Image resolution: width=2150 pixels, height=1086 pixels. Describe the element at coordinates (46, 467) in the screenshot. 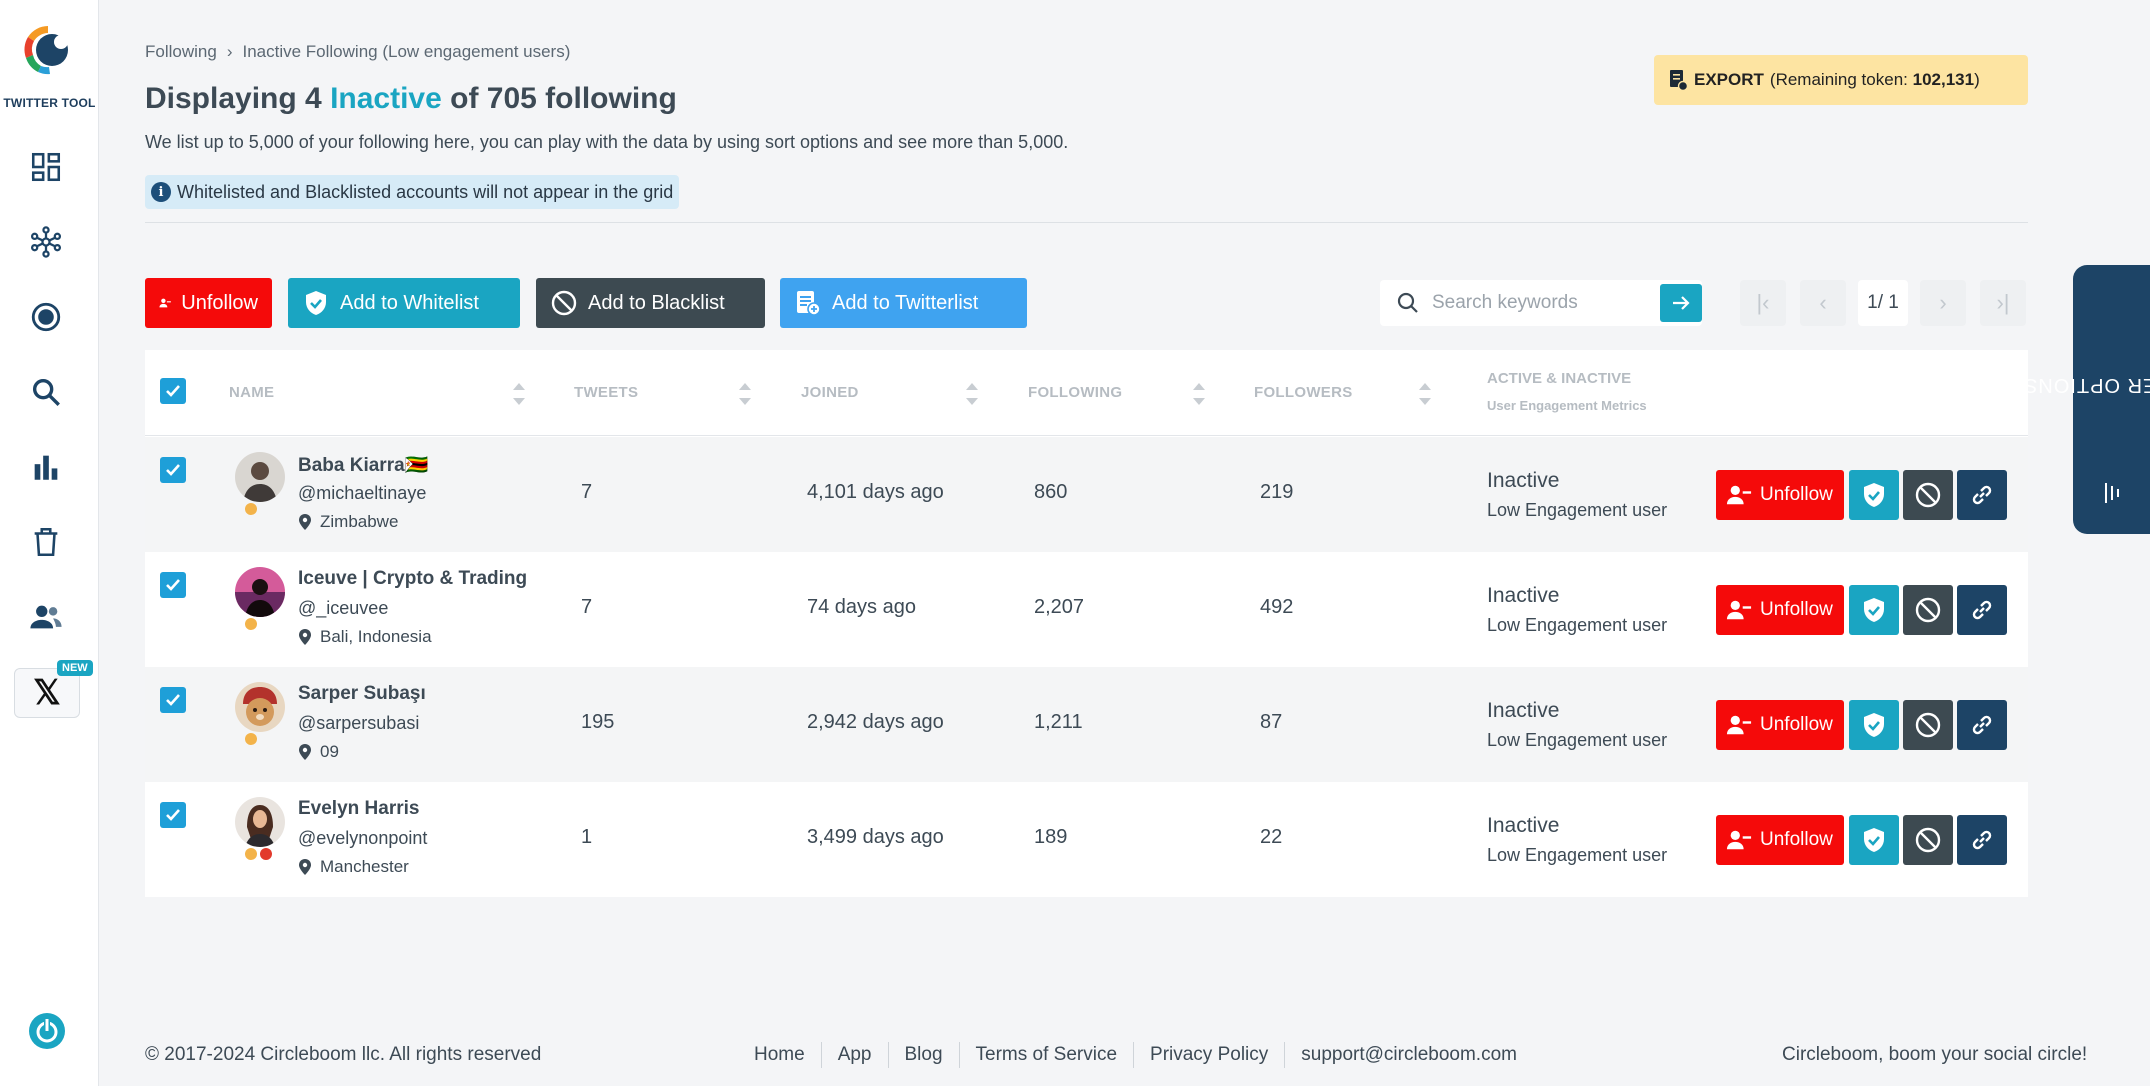

I see `bar-chart-icon` at that location.